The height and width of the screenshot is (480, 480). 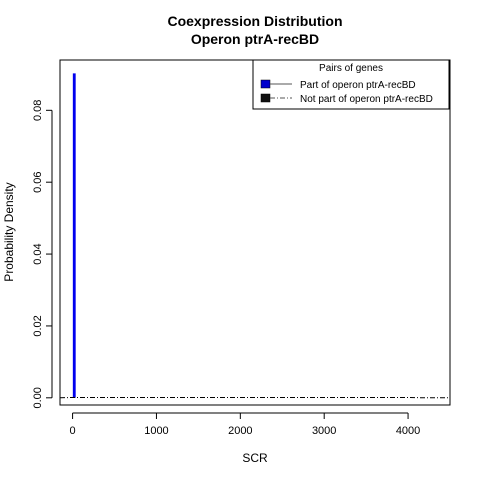 What do you see at coordinates (358, 85) in the screenshot?
I see `legend-label-part: Part of operon ptrA-recBD` at bounding box center [358, 85].